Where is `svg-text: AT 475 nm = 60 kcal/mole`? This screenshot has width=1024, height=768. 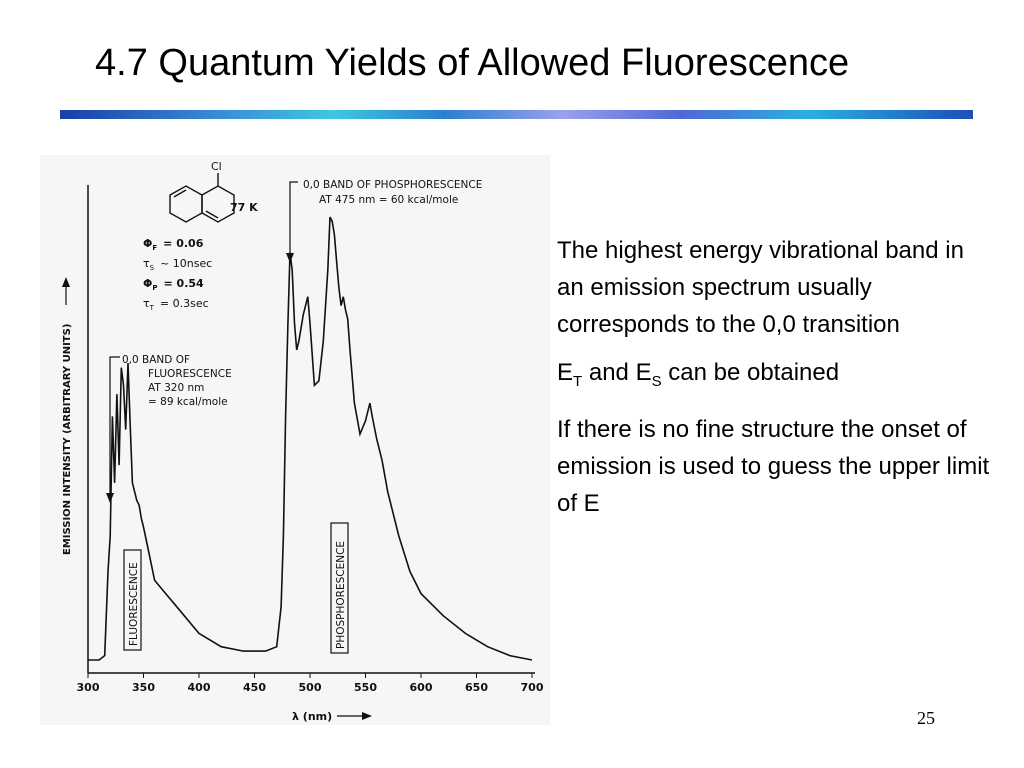 svg-text: AT 475 nm = 60 kcal/mole is located at coordinates (388, 200).